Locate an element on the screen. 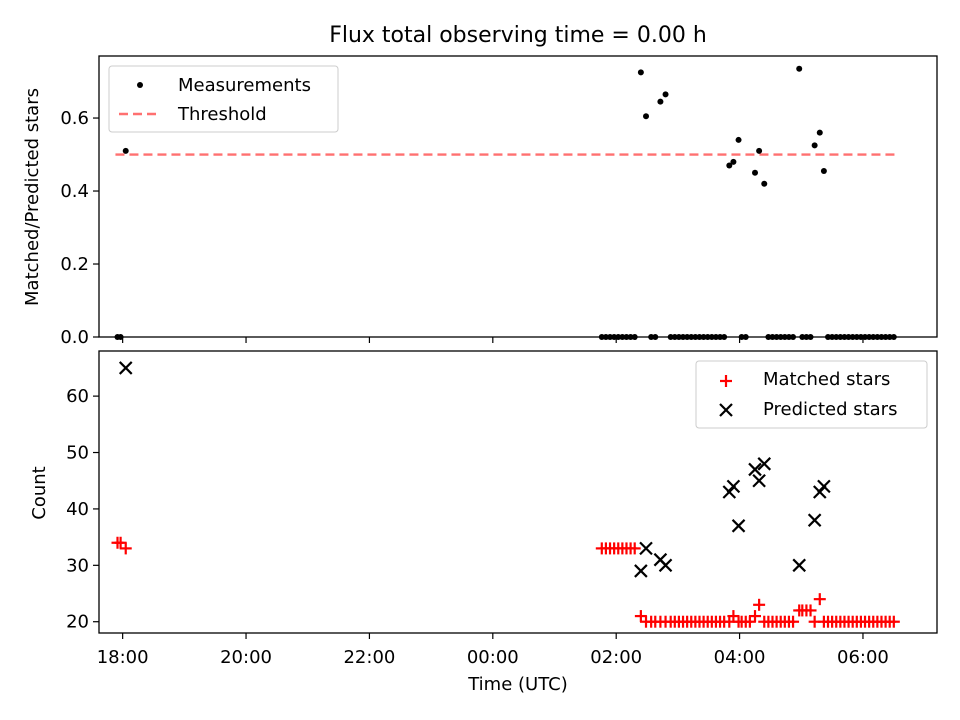 The image size is (960, 720). x-tick-label: 20:00 is located at coordinates (246, 657).